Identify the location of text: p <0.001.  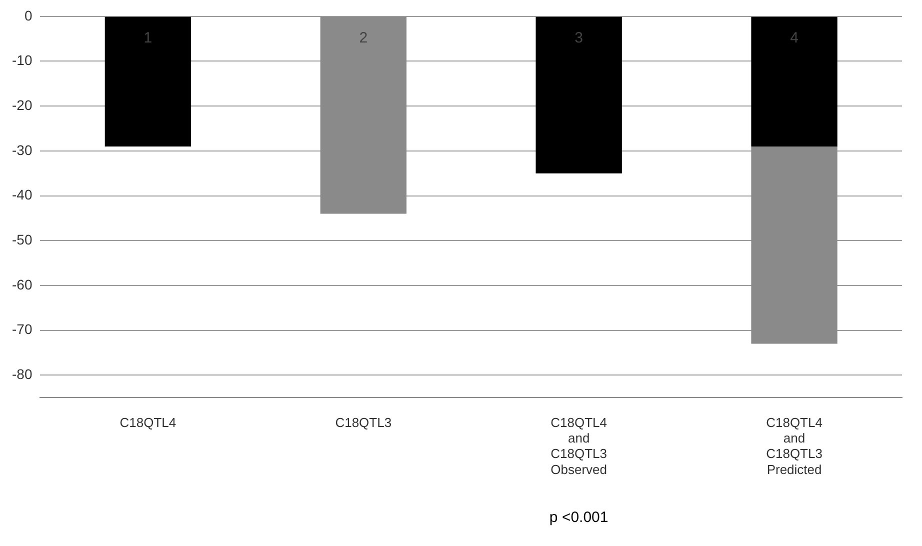
(578, 517).